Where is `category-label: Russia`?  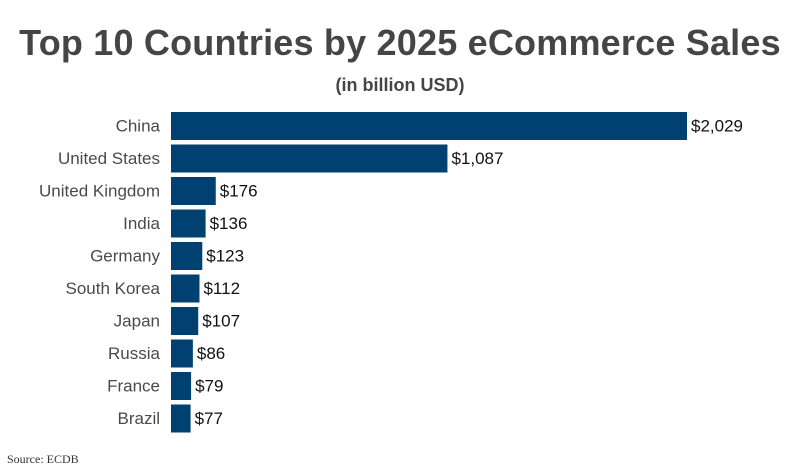 category-label: Russia is located at coordinates (134, 353).